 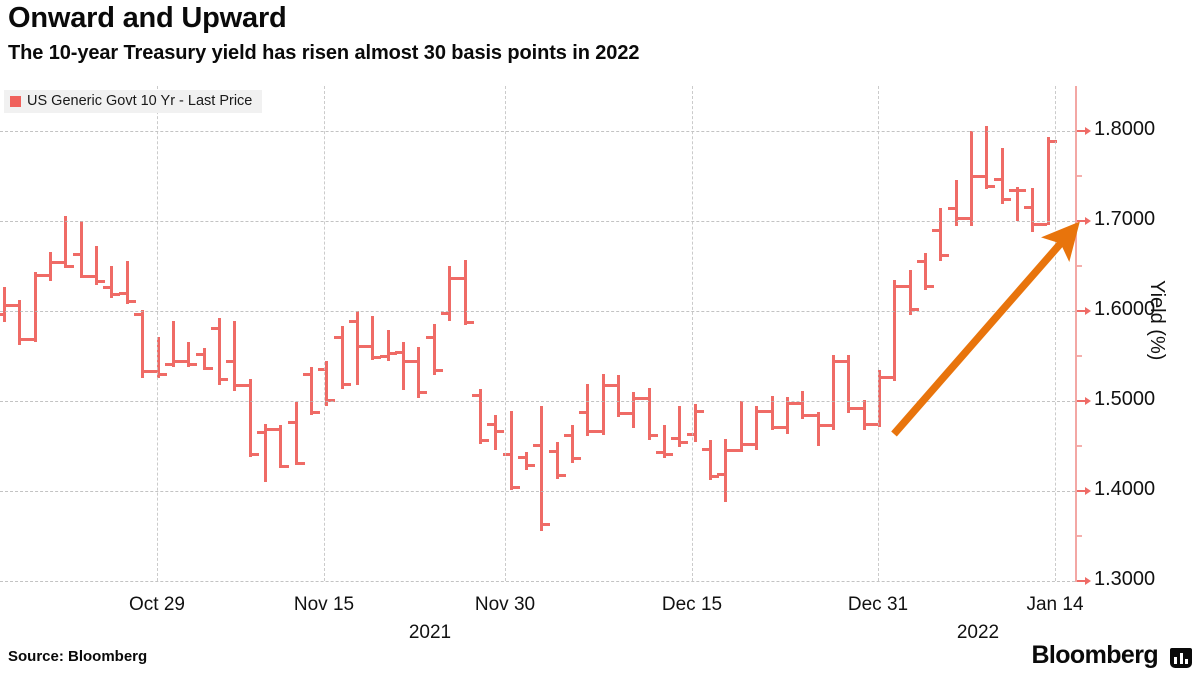 What do you see at coordinates (78, 656) in the screenshot?
I see `source-note: Source: Bloomberg` at bounding box center [78, 656].